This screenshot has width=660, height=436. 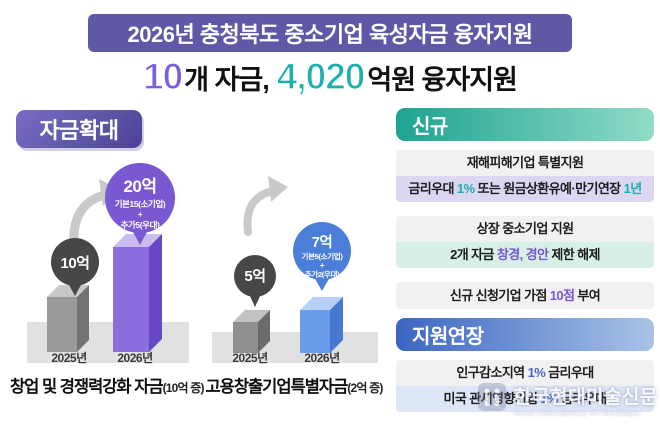 I want to click on row-text: 인구감소지역, so click(x=492, y=372).